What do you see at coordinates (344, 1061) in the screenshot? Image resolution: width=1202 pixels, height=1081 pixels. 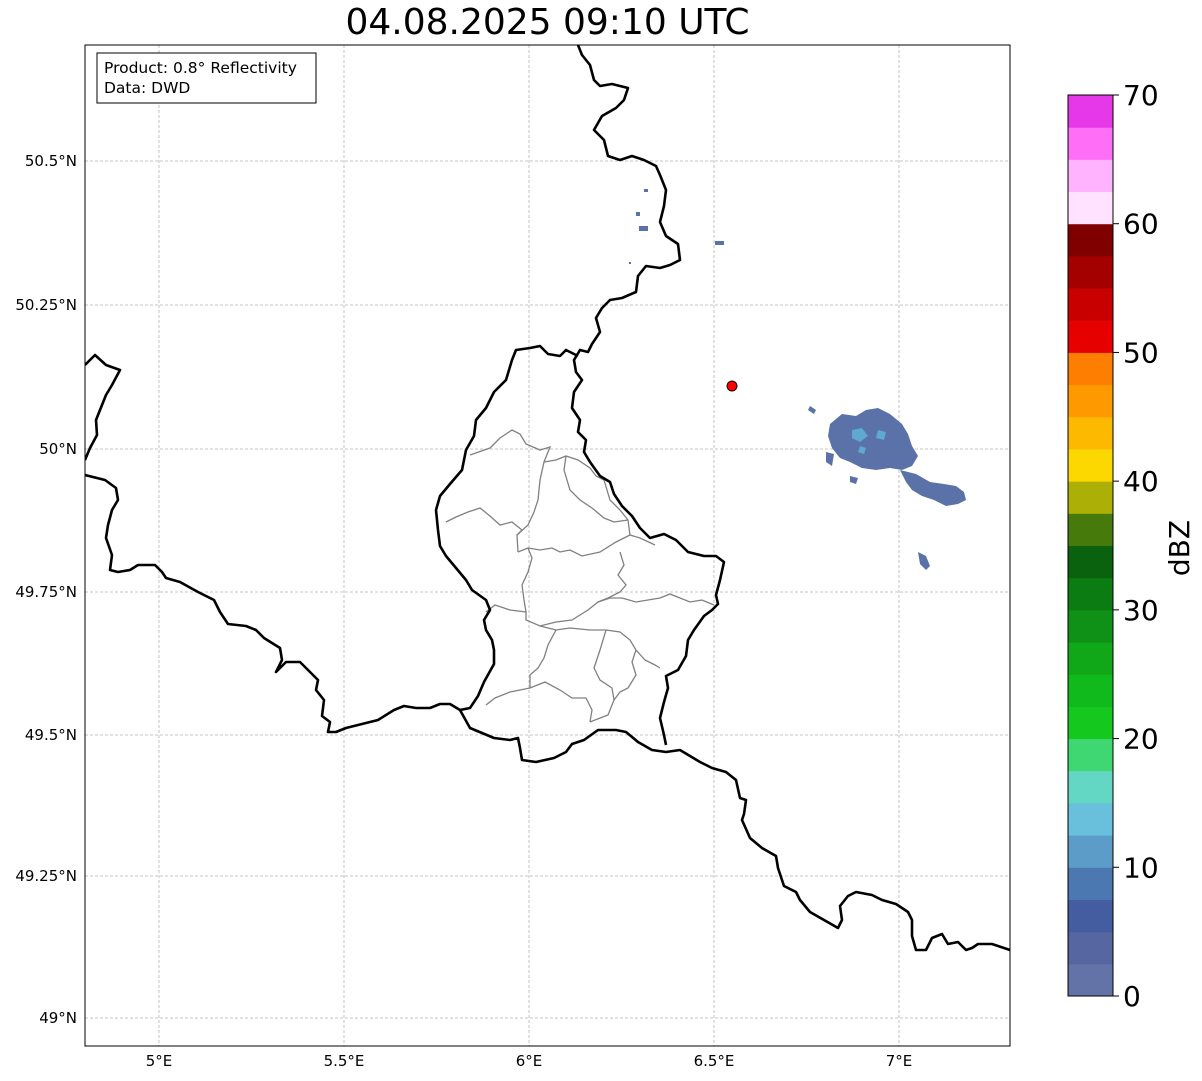 I see `lon-tick-label: 5.5°E` at bounding box center [344, 1061].